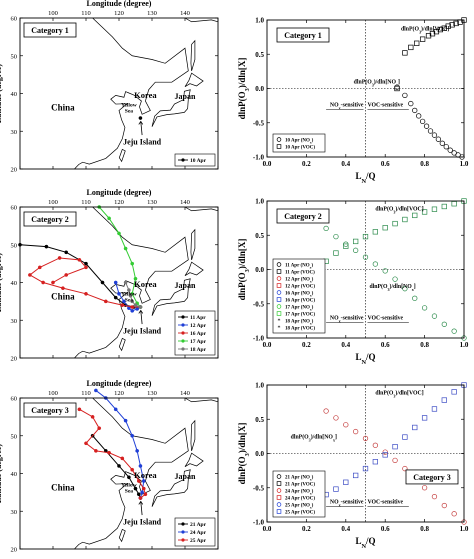 The image size is (474, 559). Describe the element at coordinates (432, 477) in the screenshot. I see `category-box-frame` at that location.